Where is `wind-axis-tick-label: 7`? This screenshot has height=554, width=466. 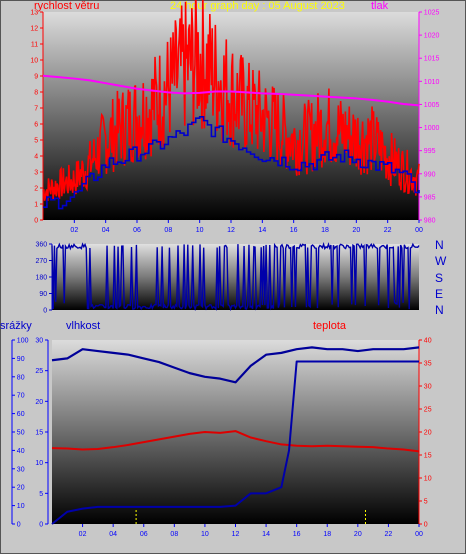 wind-axis-tick-label: 7 is located at coordinates (36, 109).